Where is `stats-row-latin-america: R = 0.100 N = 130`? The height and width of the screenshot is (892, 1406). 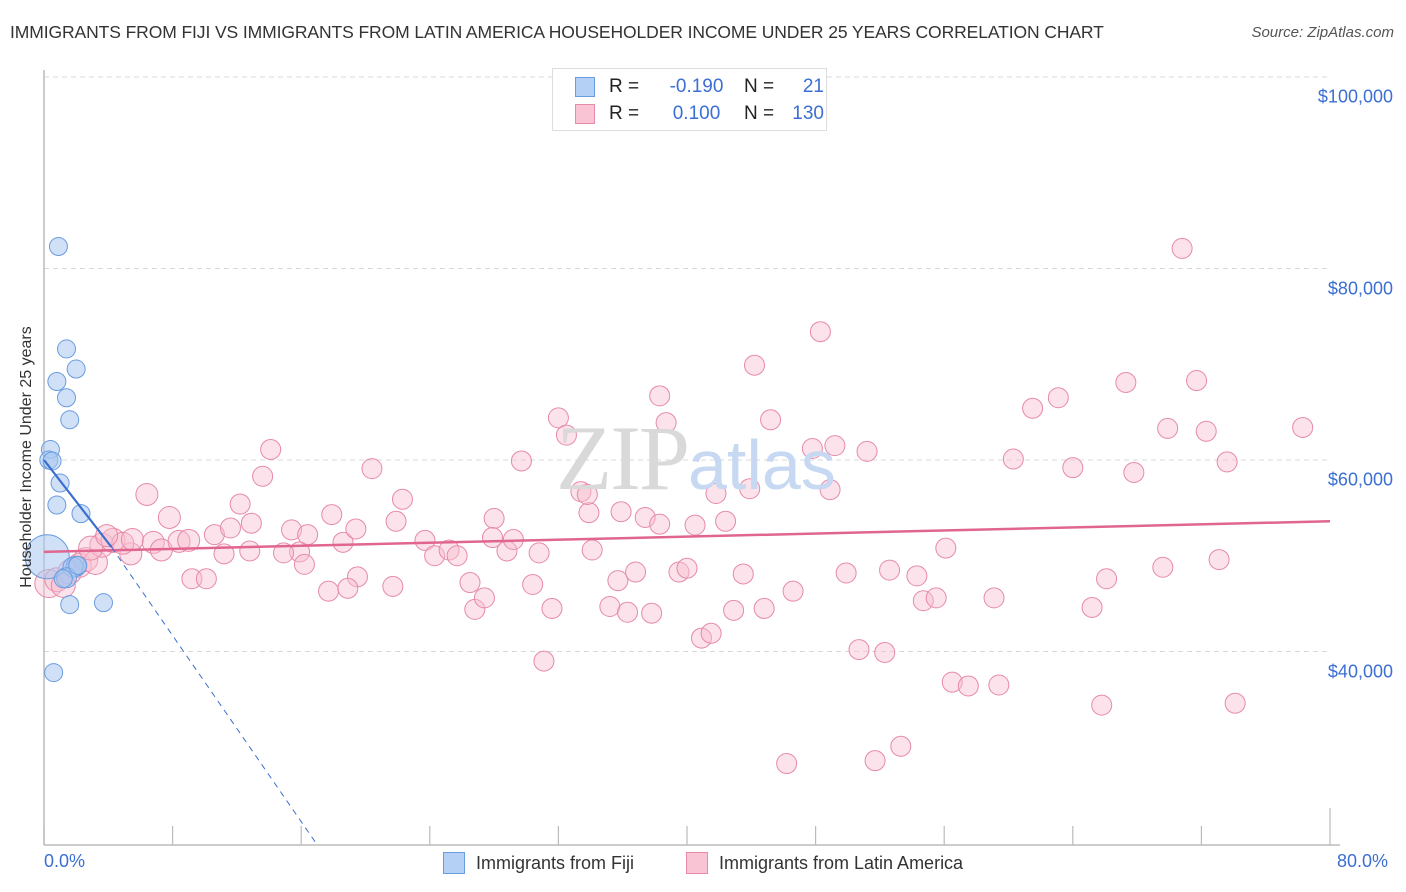 stats-row-latin-america: R = 0.100 N = 130 is located at coordinates (699, 114).